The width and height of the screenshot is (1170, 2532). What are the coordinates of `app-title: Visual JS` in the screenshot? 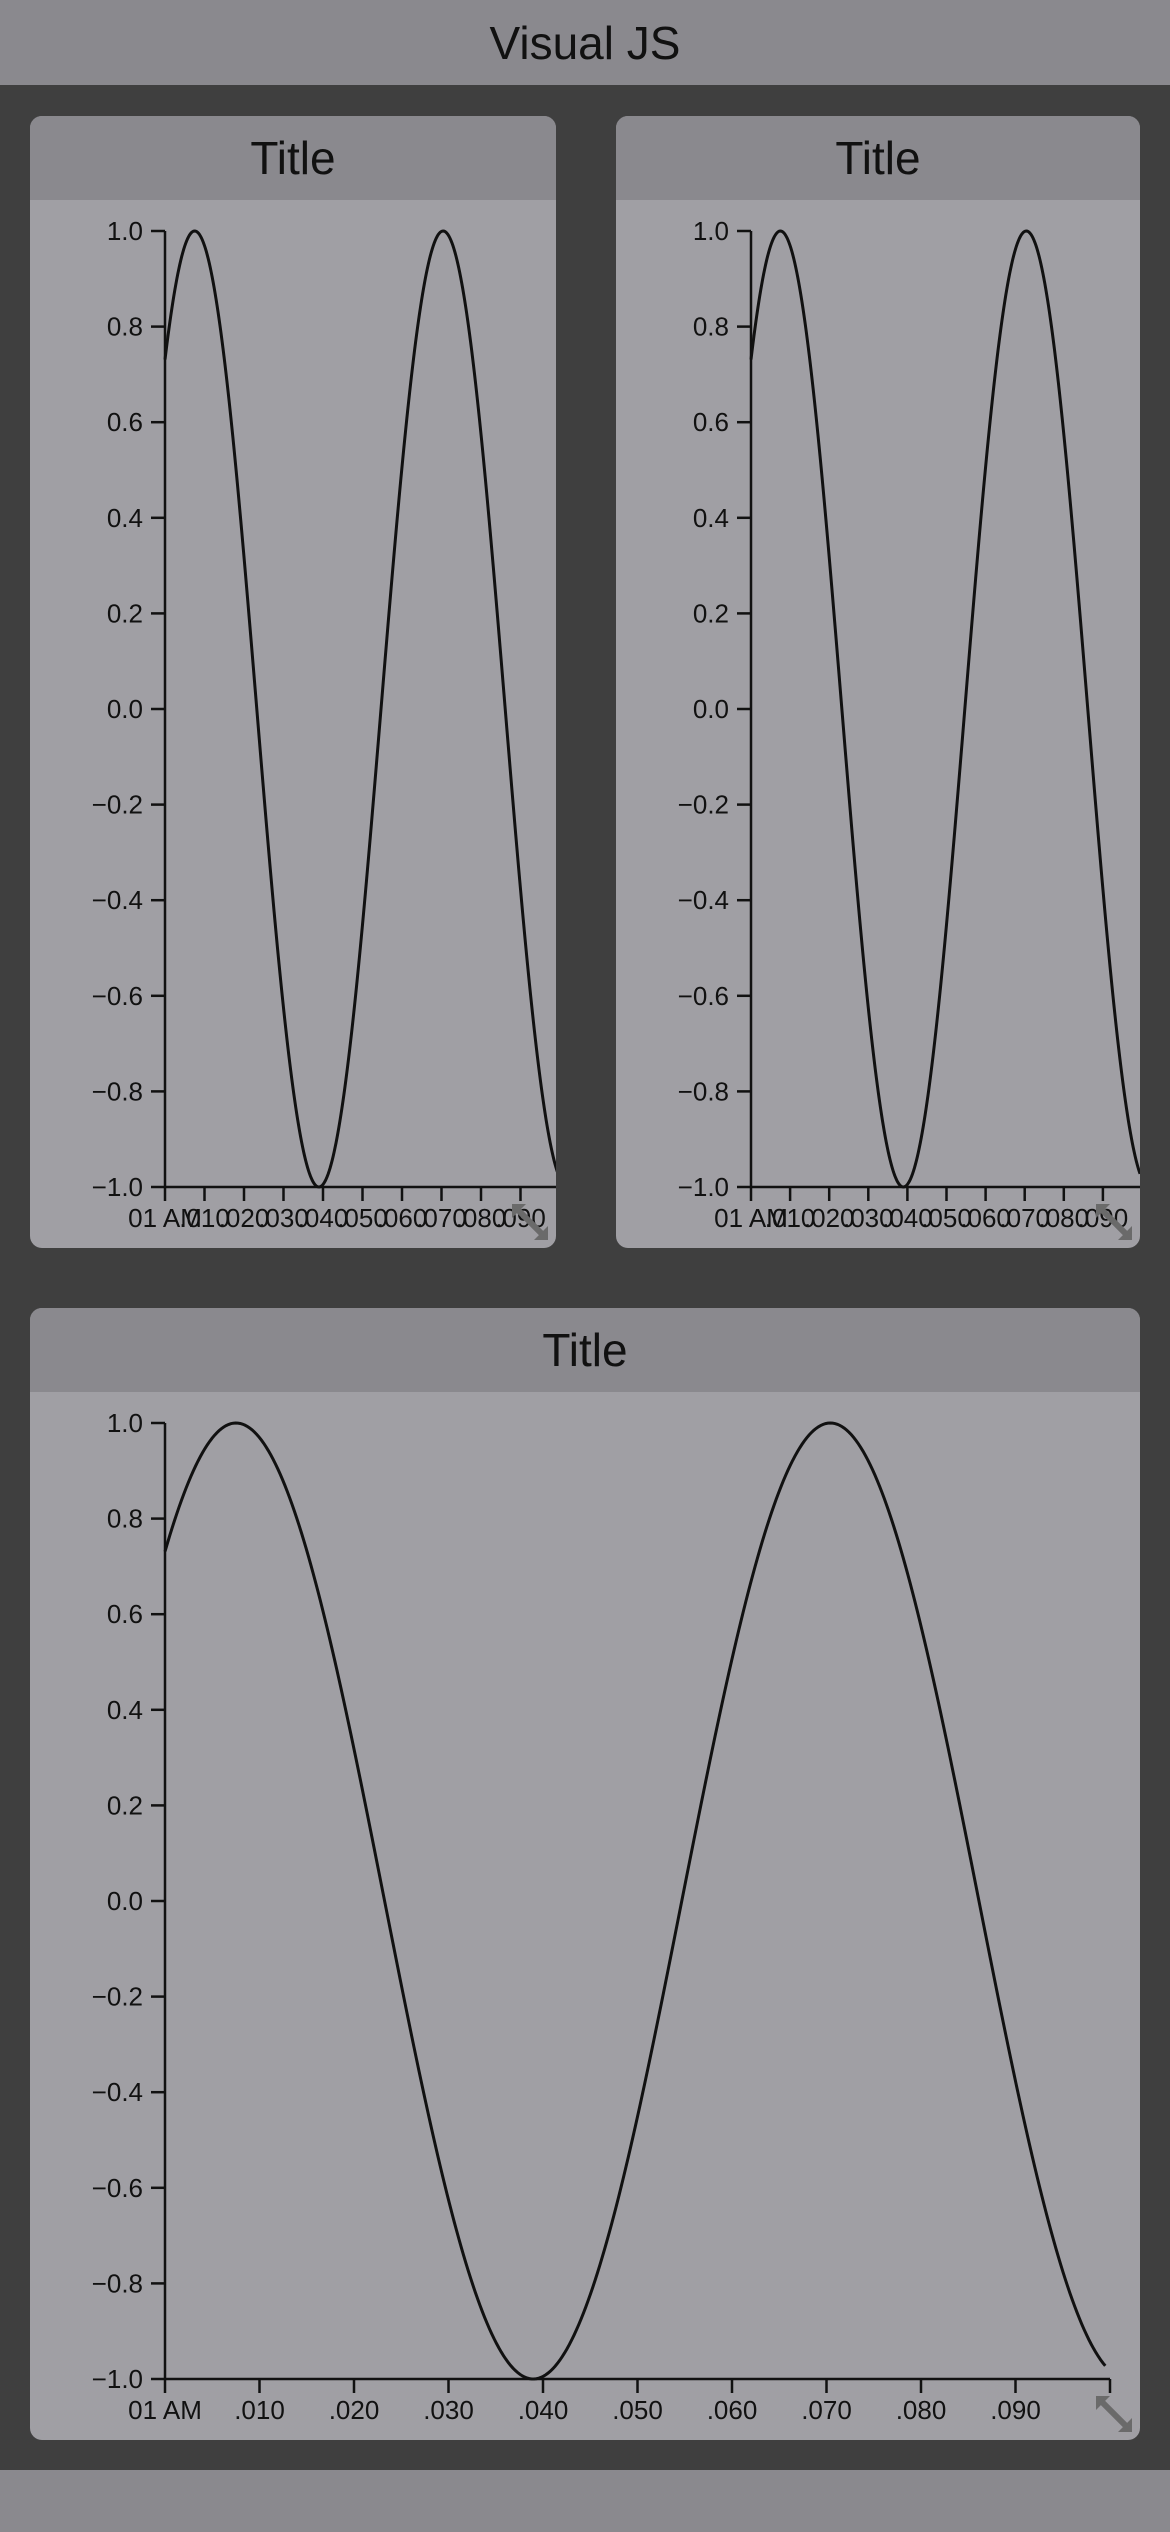 It's located at (585, 42).